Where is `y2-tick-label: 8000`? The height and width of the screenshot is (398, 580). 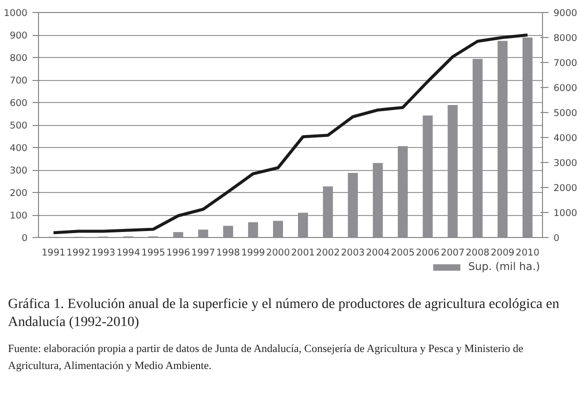 y2-tick-label: 8000 is located at coordinates (566, 38).